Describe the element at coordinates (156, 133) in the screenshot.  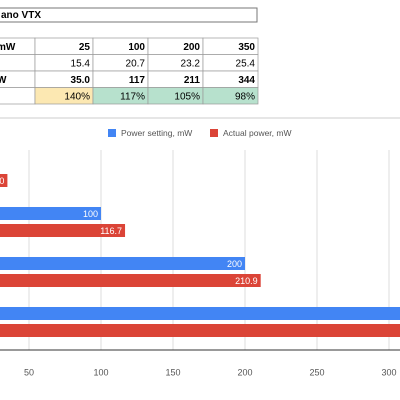
I see `legend-label: Power setting, mW` at that location.